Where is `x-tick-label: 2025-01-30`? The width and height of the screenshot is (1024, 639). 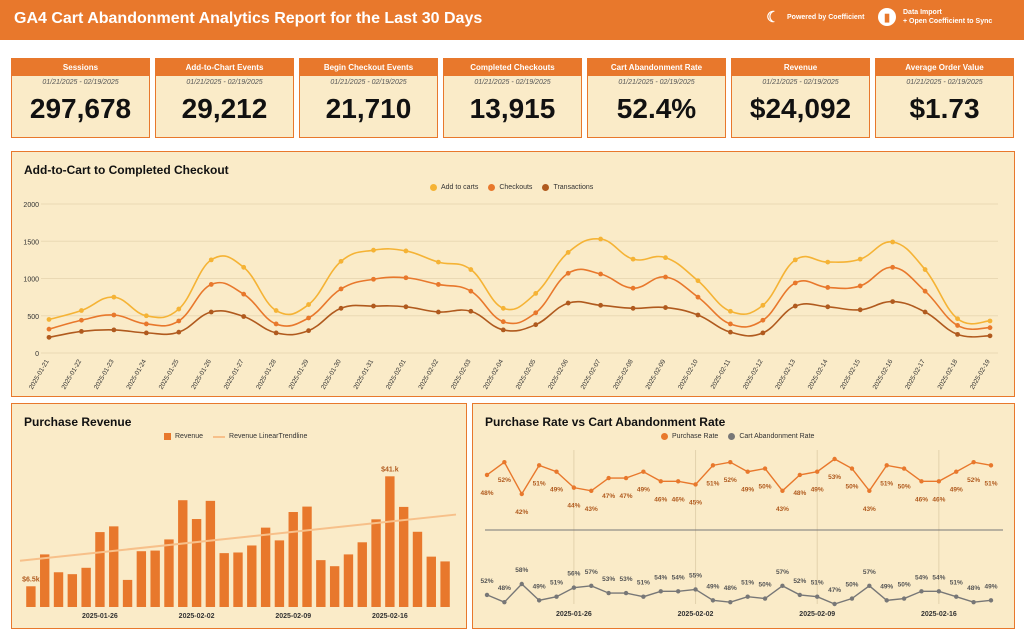 x-tick-label: 2025-01-30 is located at coordinates (331, 374).